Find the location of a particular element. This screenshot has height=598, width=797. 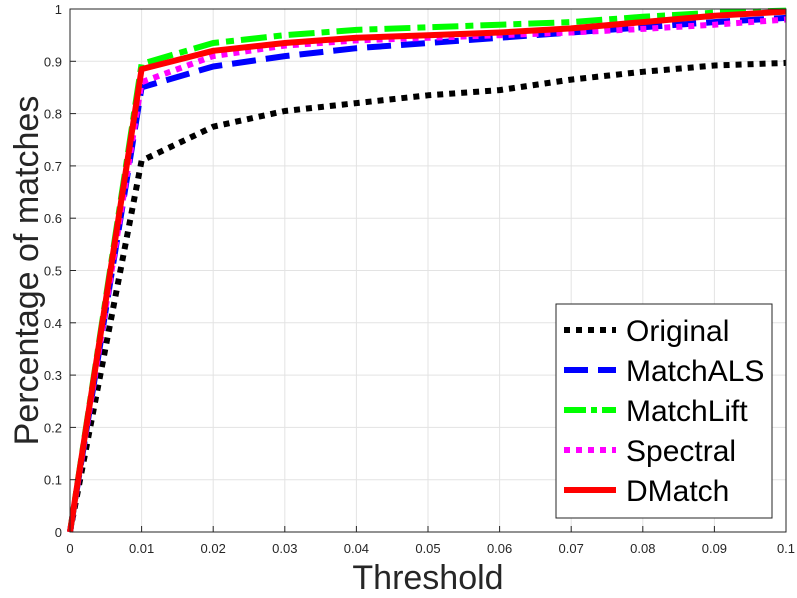

y-tick-label: 0.6 is located at coordinates (53, 218).